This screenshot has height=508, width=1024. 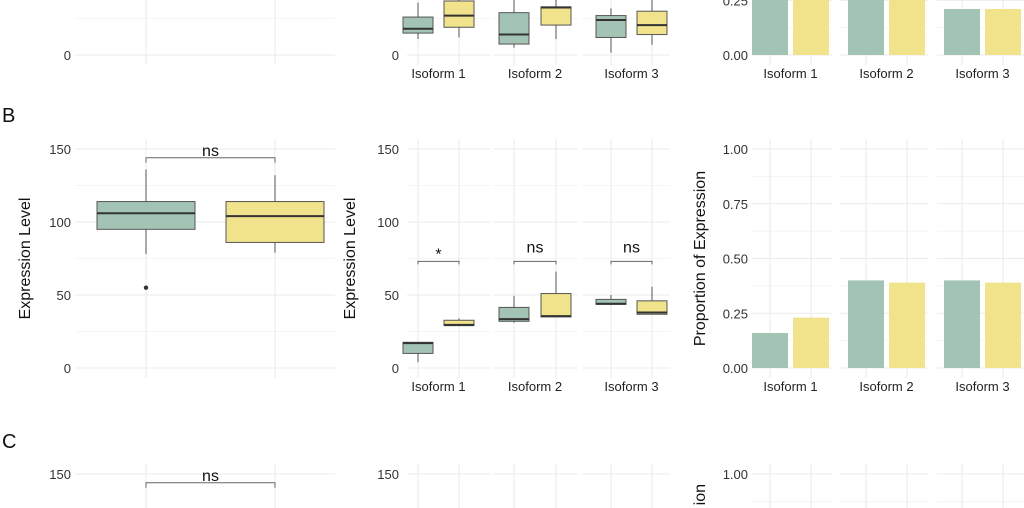 I want to click on significance-label: *, so click(x=438, y=254).